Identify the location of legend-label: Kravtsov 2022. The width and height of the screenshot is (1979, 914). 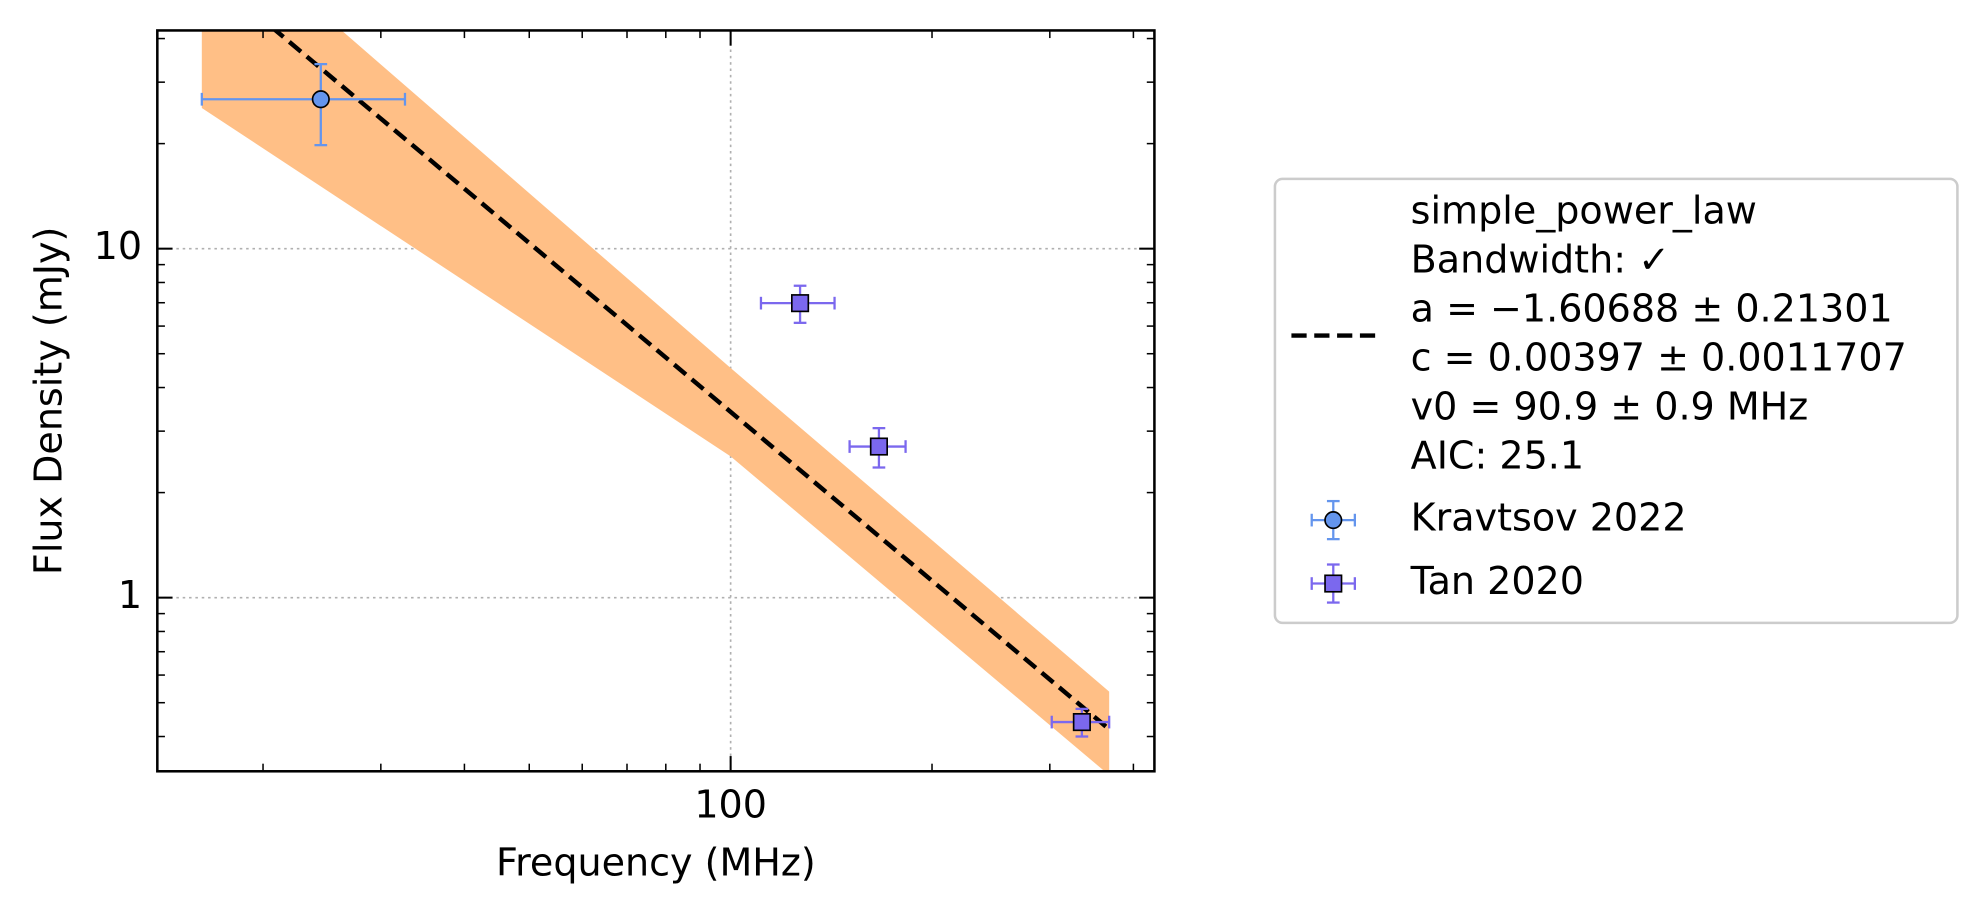
(1549, 518).